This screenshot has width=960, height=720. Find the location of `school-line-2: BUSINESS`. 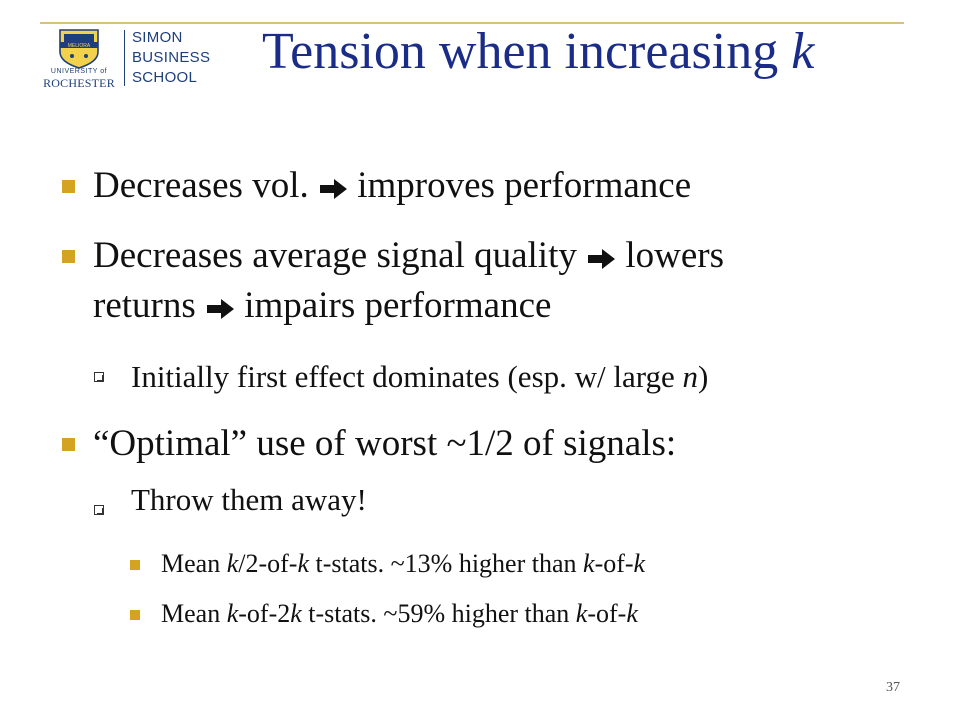

school-line-2: BUSINESS is located at coordinates (171, 57).